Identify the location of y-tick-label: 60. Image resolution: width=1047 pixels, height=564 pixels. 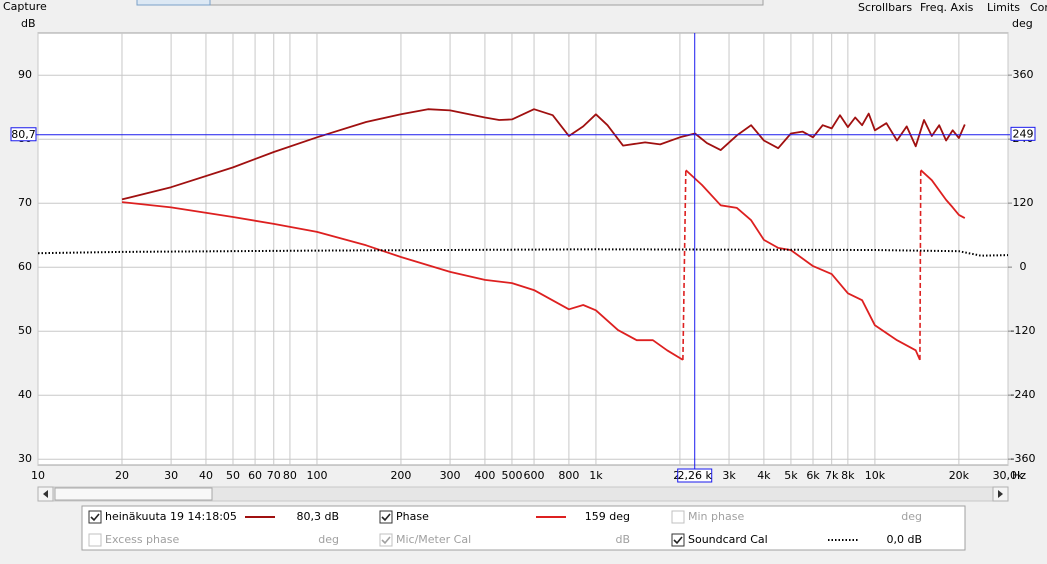
(25, 266).